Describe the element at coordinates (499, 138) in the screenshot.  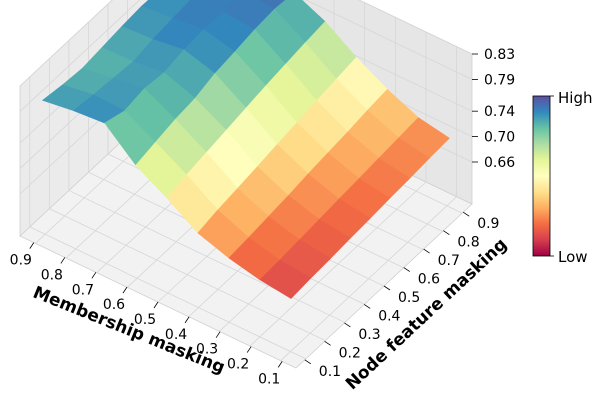
I see `z-tick-label: 0.70` at that location.